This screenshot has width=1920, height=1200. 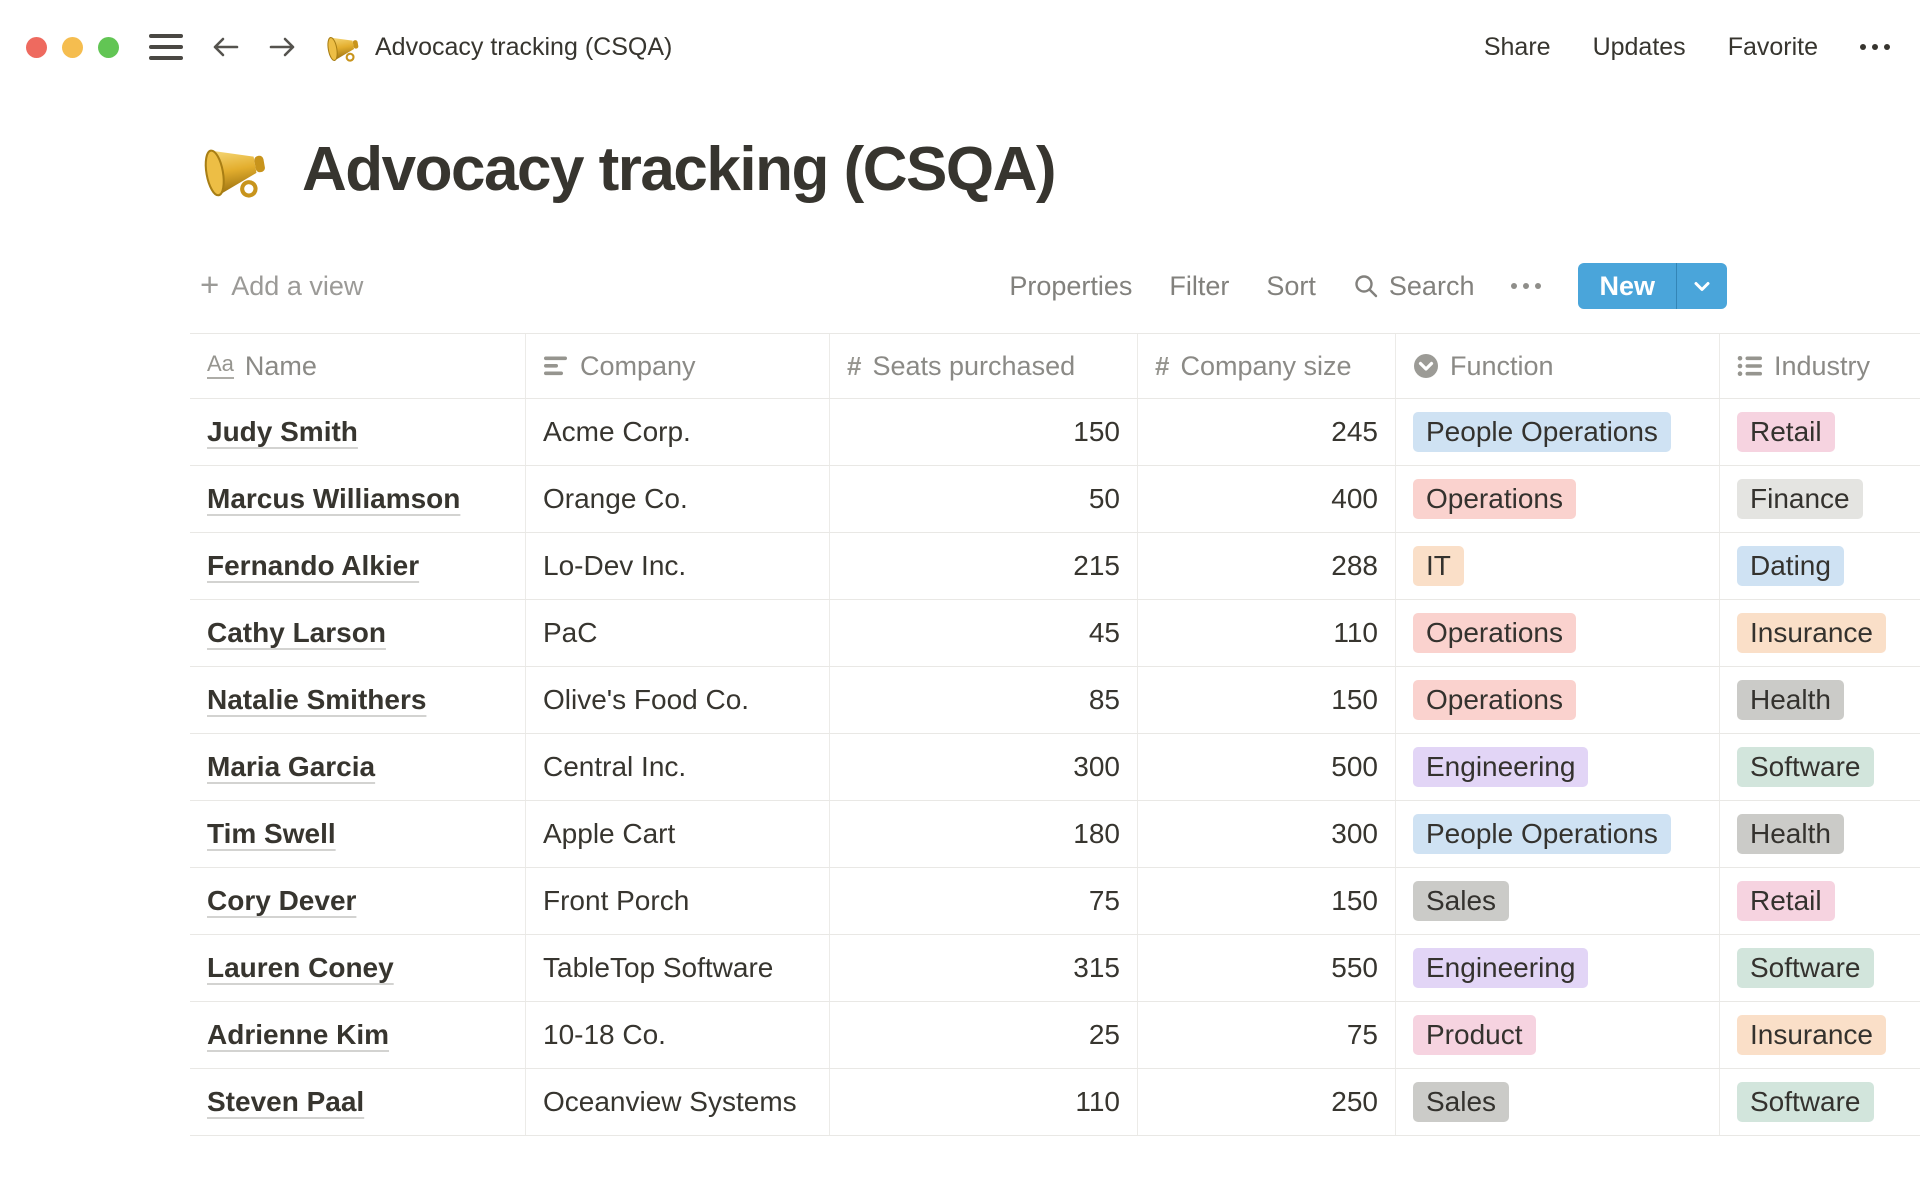 I want to click on cell-seats-purchased: 215, so click(x=984, y=566).